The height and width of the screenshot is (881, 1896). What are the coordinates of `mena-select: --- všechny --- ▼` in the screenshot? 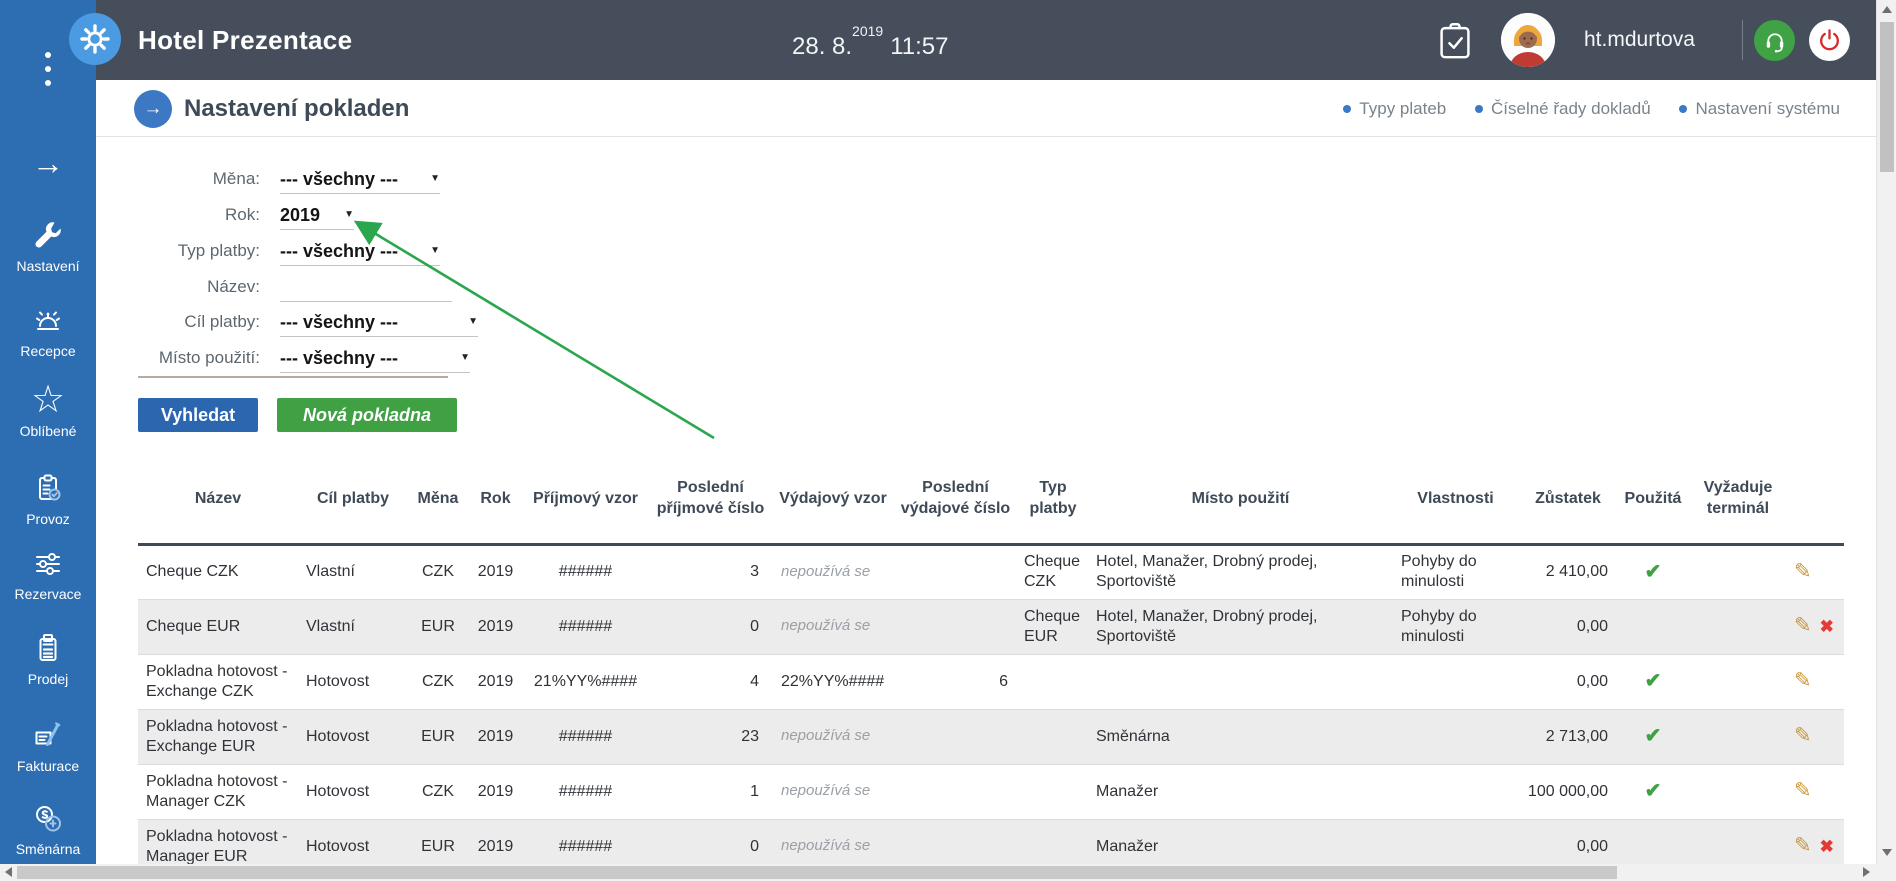 It's located at (360, 179).